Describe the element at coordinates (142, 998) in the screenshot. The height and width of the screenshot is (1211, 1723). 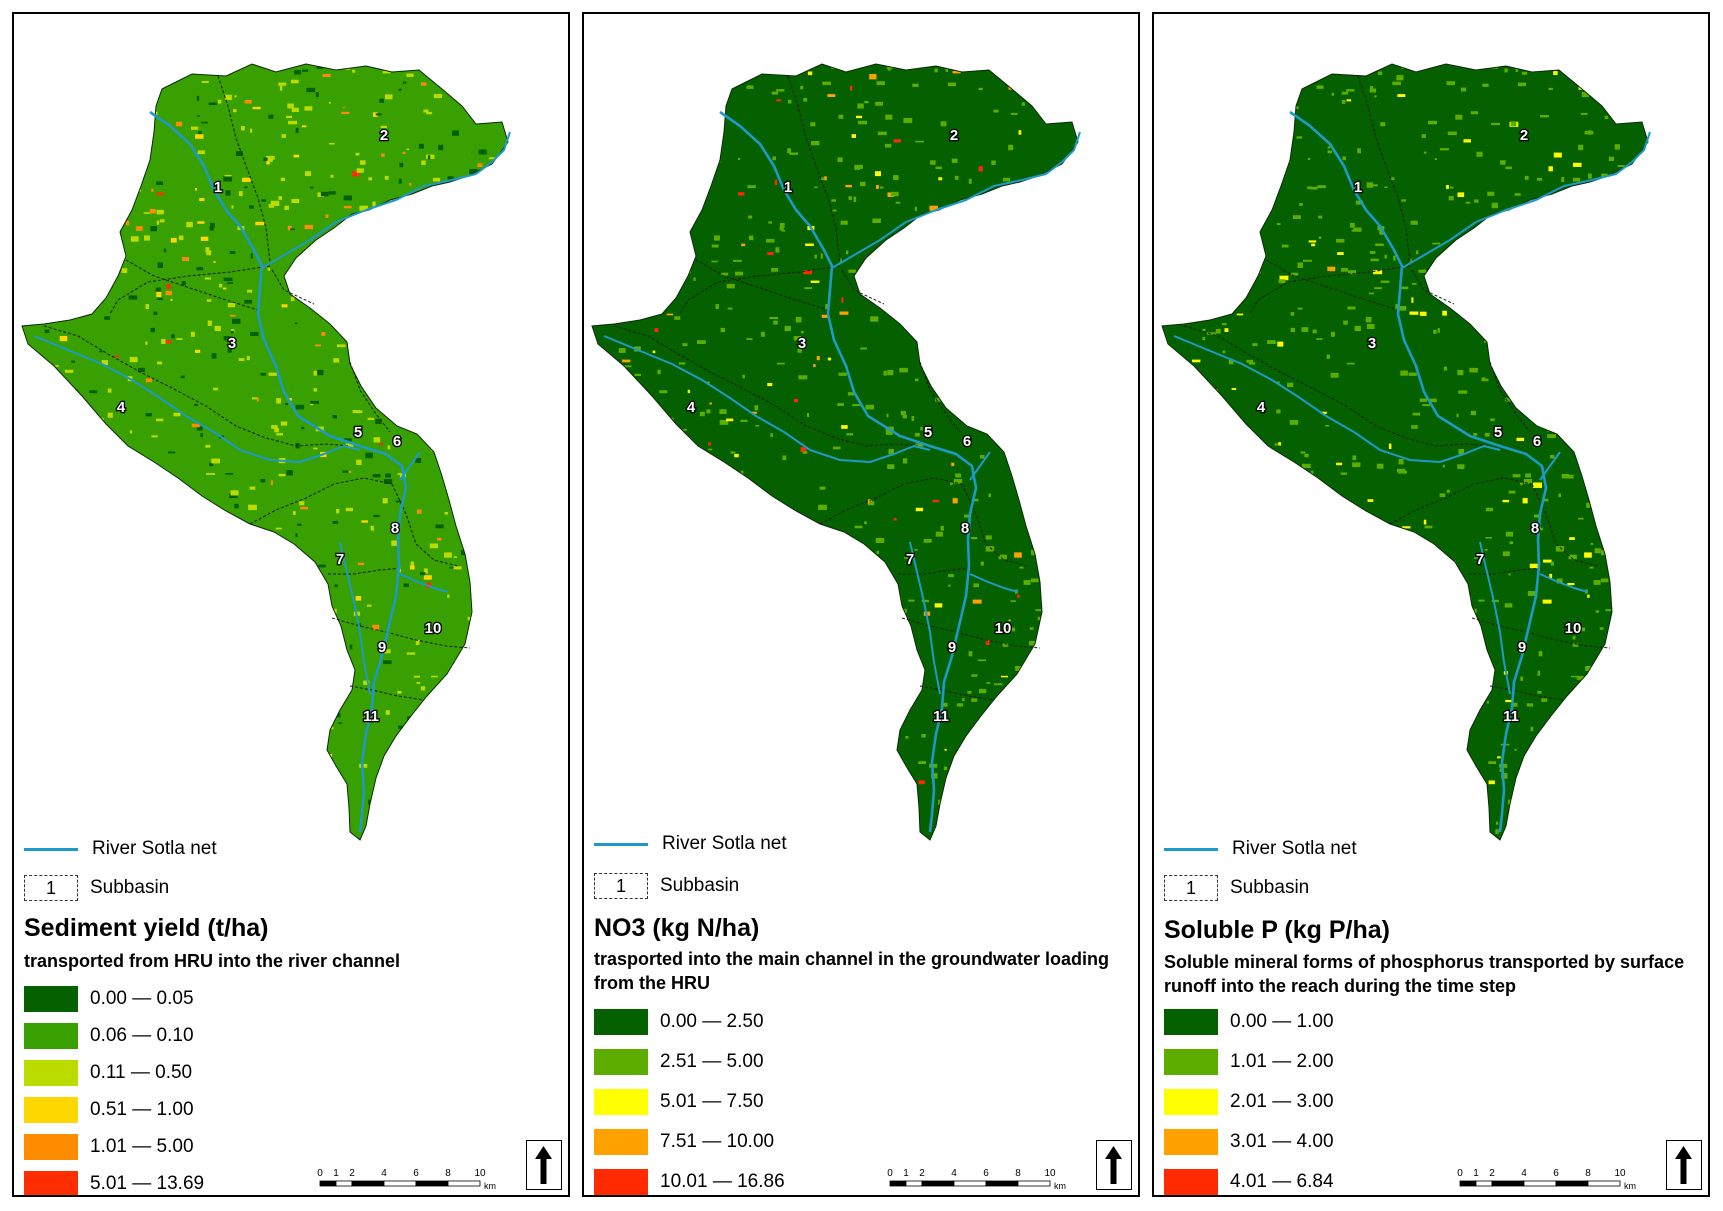
I see `class-label: 0.00 — 0.05` at that location.